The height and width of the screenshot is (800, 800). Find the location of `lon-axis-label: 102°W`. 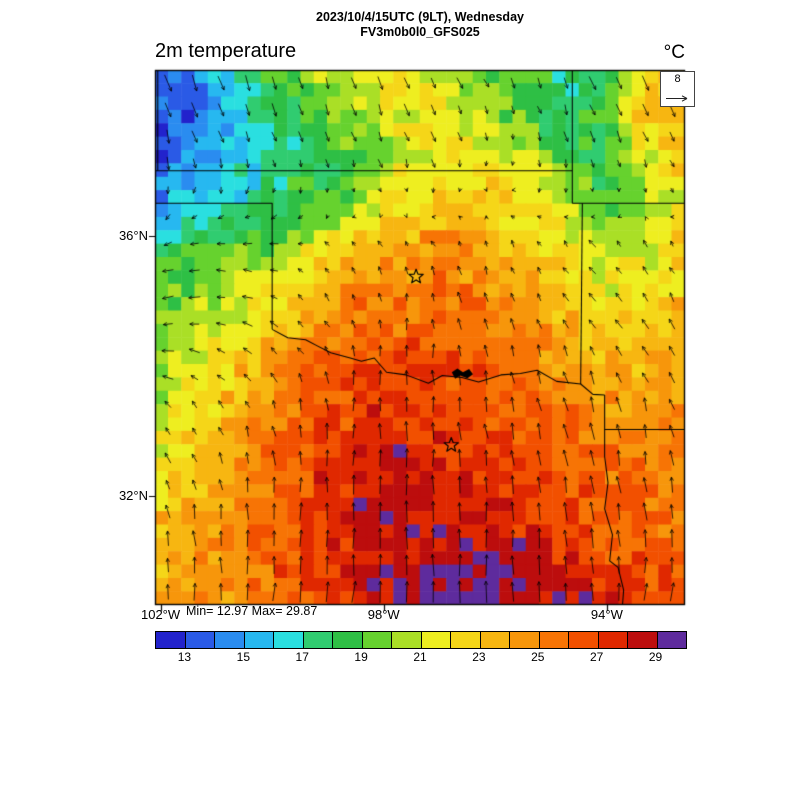

lon-axis-label: 102°W is located at coordinates (160, 614).